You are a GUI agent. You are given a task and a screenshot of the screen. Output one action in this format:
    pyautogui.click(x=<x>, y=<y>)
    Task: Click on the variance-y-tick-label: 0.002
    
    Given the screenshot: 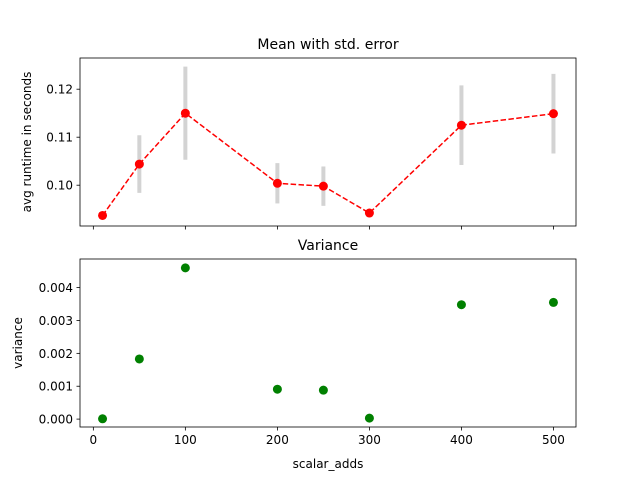 What is the action you would take?
    pyautogui.click(x=56, y=354)
    